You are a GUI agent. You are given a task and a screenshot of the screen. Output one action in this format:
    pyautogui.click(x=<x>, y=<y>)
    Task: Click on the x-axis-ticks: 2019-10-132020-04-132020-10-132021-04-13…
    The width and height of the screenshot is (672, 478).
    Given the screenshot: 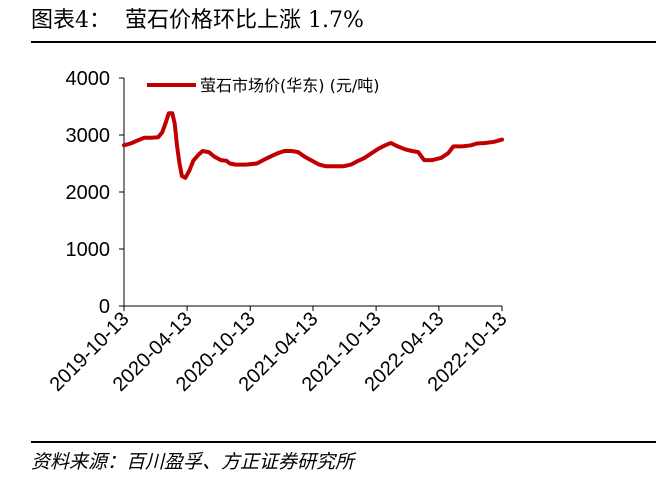 What is the action you would take?
    pyautogui.click(x=279, y=351)
    